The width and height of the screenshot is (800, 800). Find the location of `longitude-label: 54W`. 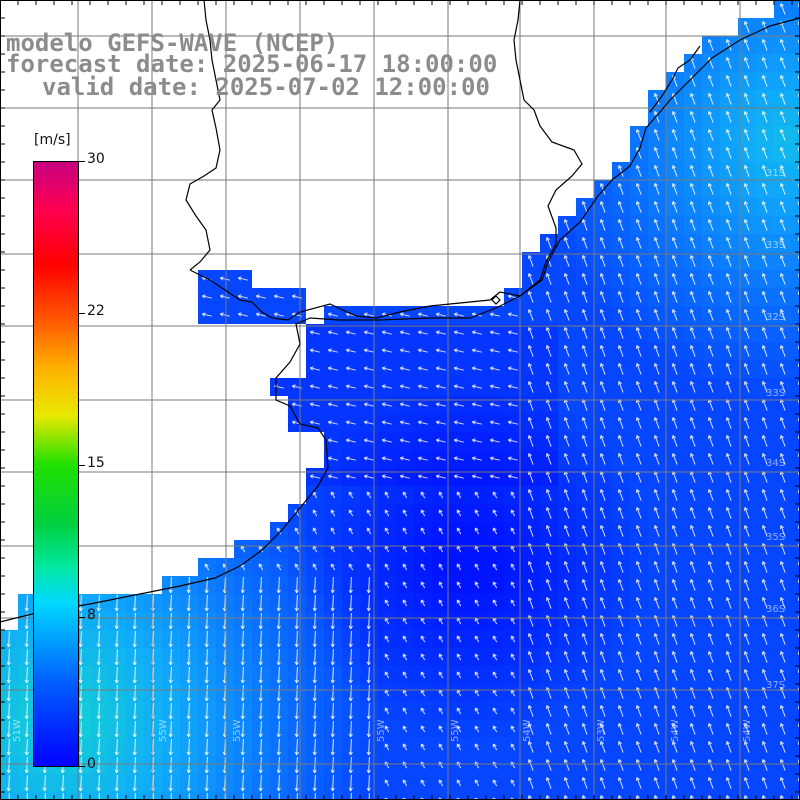

longitude-label: 54W is located at coordinates (675, 730).